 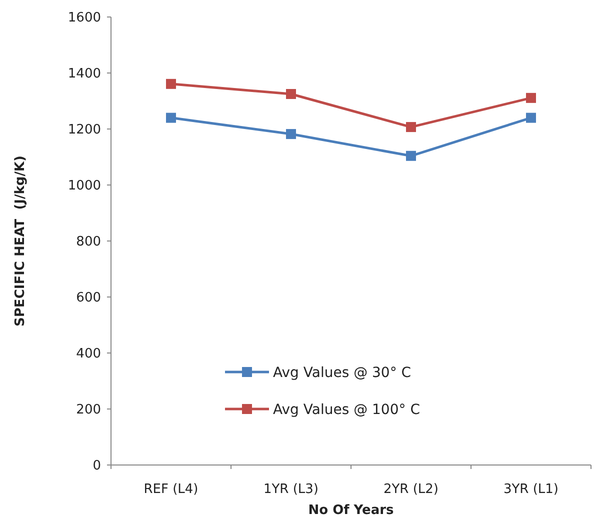 I want to click on y-tick-label: 400, so click(x=88, y=354).